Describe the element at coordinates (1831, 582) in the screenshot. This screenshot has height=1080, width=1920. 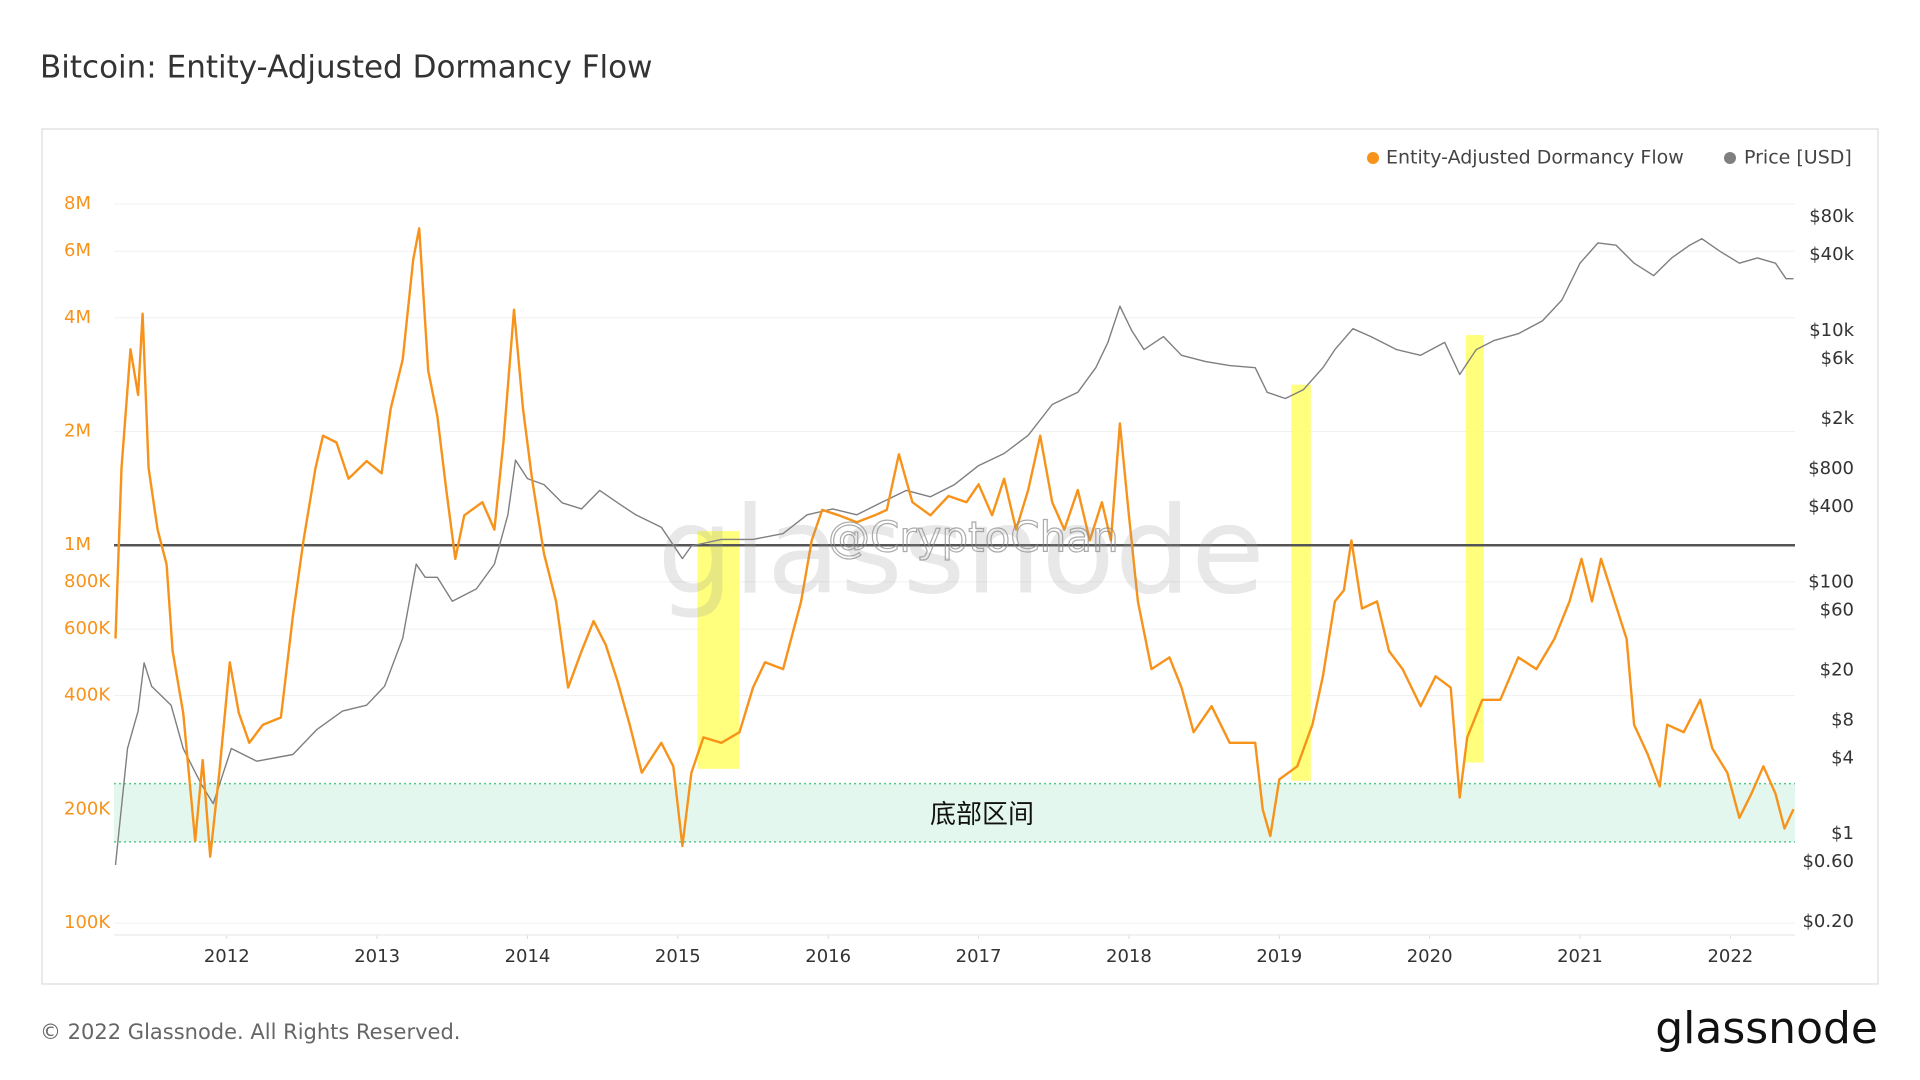
I see `y2-tick-label: $100` at that location.